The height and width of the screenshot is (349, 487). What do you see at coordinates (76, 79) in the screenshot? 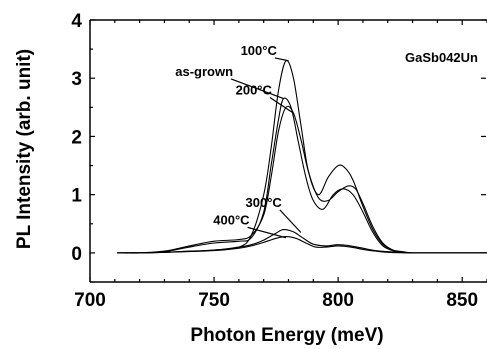
I see `y-tick-label: 3` at bounding box center [76, 79].